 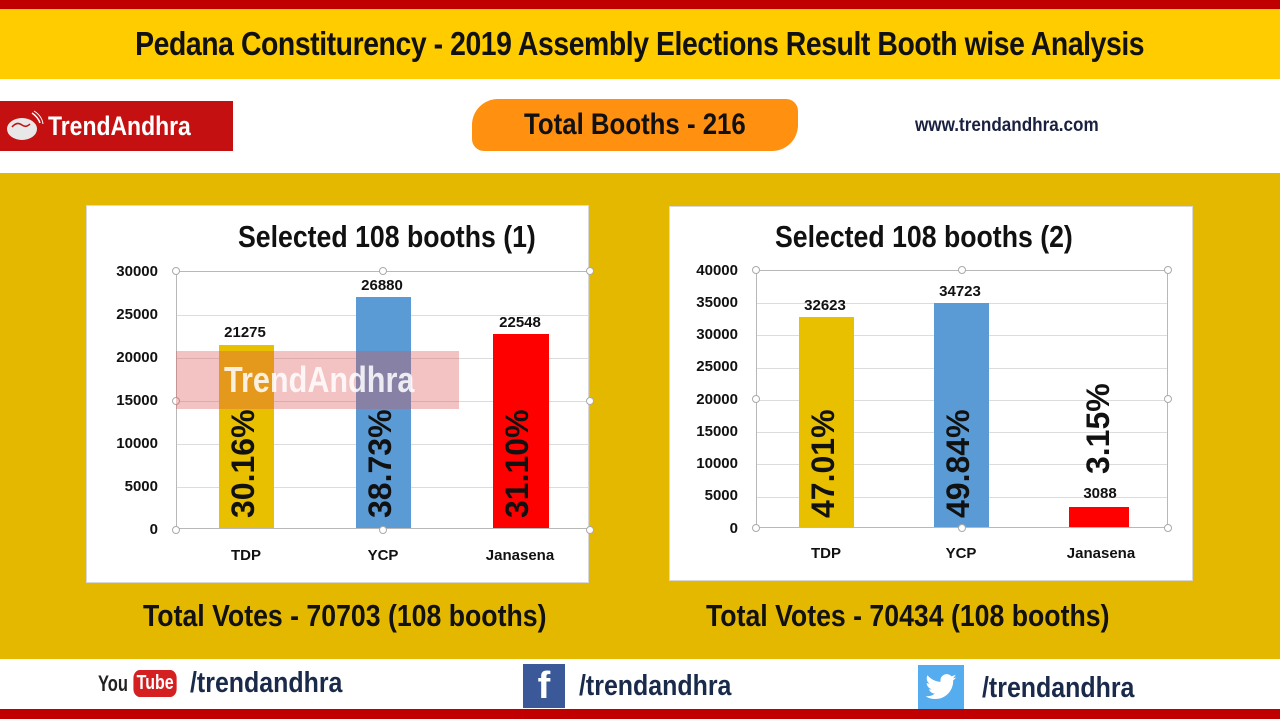 What do you see at coordinates (520, 322) in the screenshot?
I see `value-label-janasena: 22548` at bounding box center [520, 322].